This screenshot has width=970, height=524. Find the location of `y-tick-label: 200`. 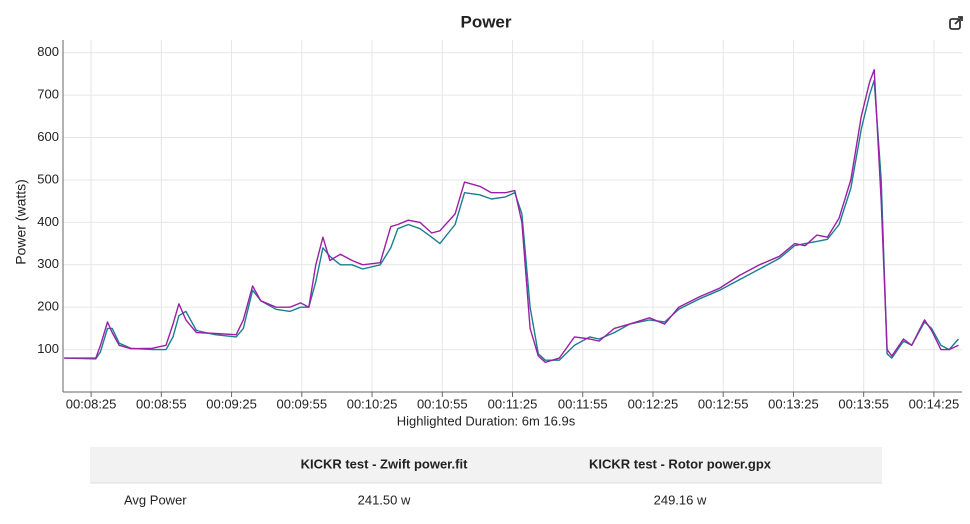

y-tick-label: 200 is located at coordinates (48, 306).